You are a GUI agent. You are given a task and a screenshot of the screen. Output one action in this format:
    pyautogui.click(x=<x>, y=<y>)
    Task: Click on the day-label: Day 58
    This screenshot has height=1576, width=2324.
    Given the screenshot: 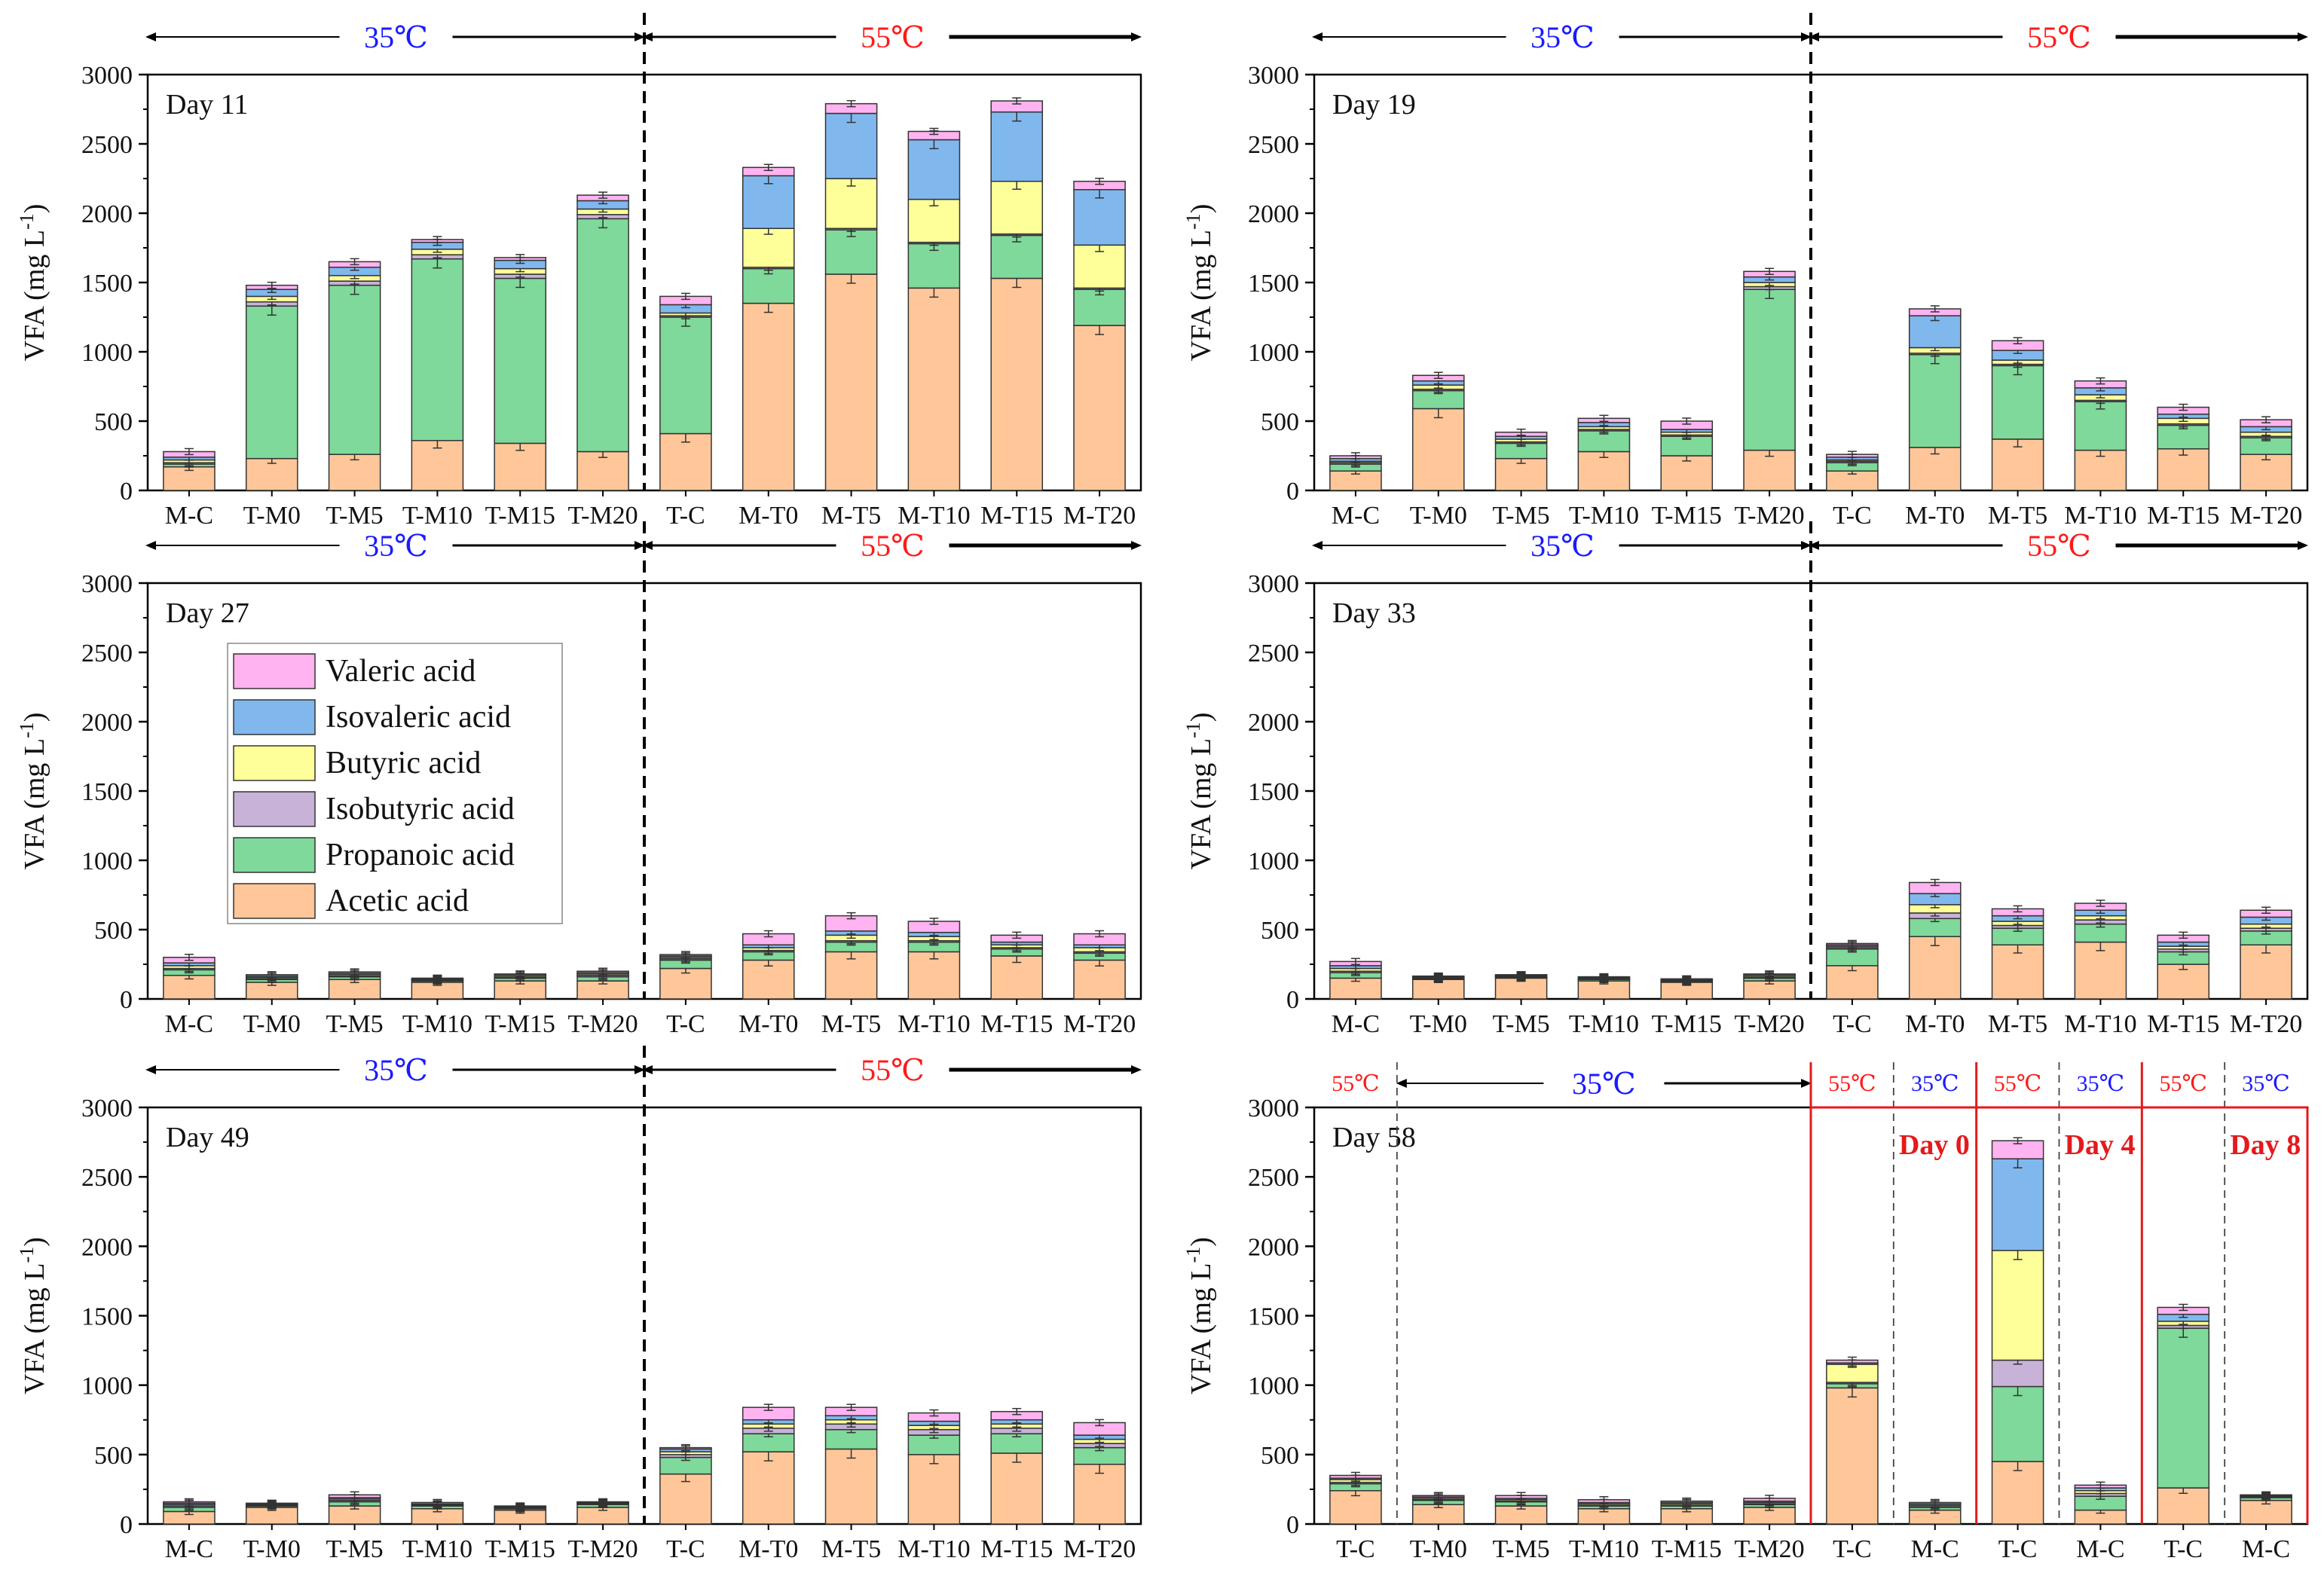 What is the action you would take?
    pyautogui.click(x=1374, y=1137)
    